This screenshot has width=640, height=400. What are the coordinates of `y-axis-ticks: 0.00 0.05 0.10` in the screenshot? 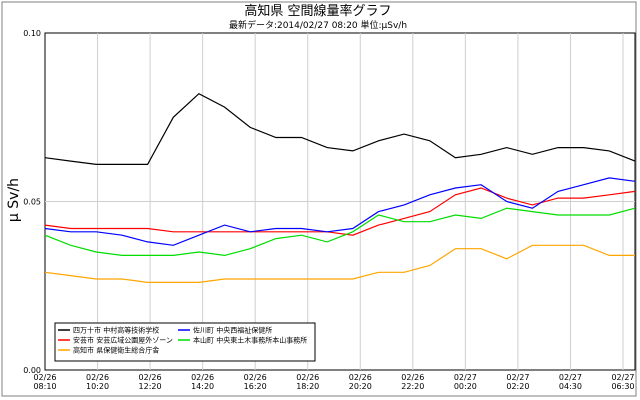 It's located at (32, 202).